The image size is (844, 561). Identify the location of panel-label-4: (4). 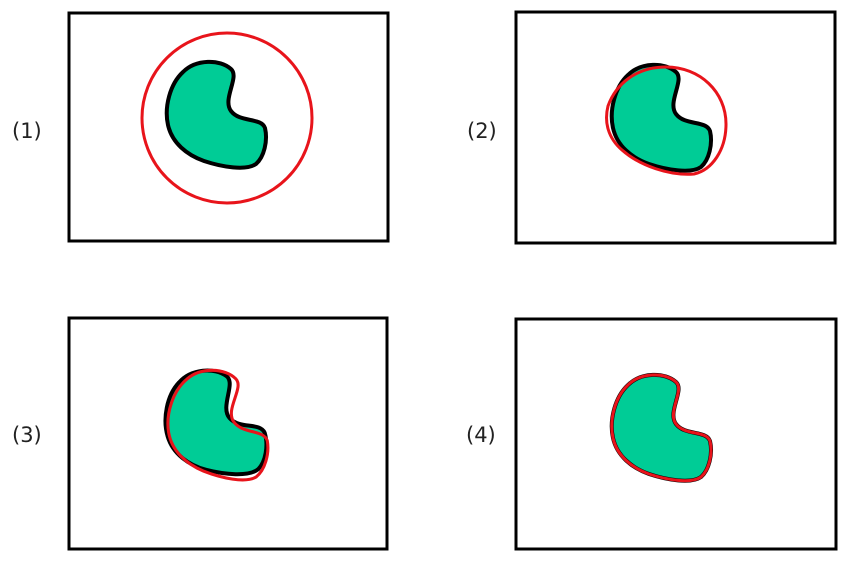
(481, 435).